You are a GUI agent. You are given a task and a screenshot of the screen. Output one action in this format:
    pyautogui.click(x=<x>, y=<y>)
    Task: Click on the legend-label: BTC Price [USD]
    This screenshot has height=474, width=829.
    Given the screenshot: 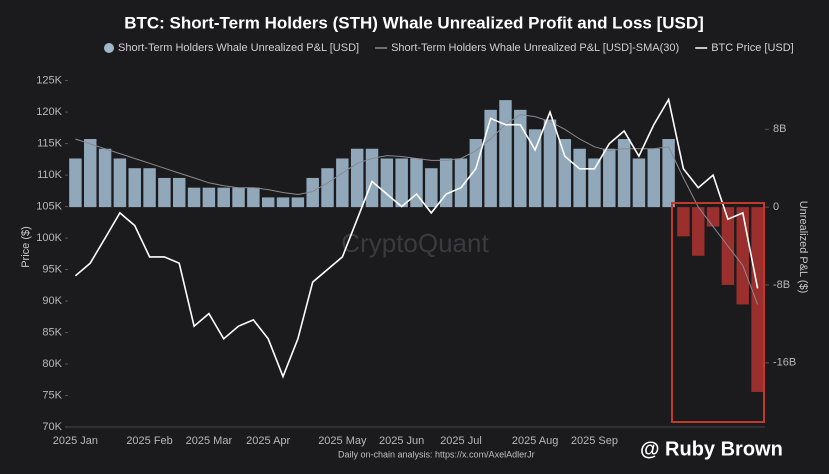 What is the action you would take?
    pyautogui.click(x=752, y=48)
    